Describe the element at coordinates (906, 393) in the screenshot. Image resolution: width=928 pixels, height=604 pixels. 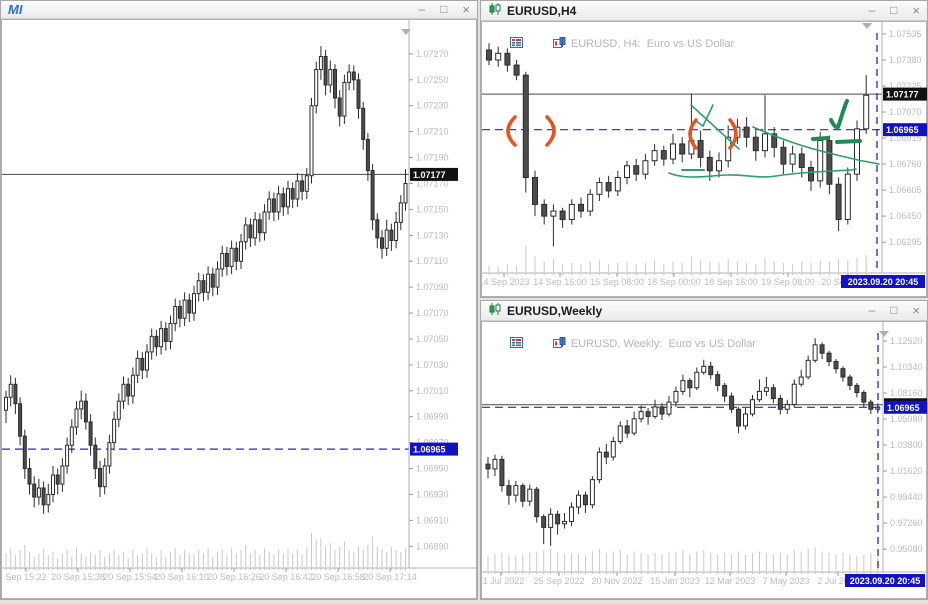
I see `price-tick-label: 1.08160` at that location.